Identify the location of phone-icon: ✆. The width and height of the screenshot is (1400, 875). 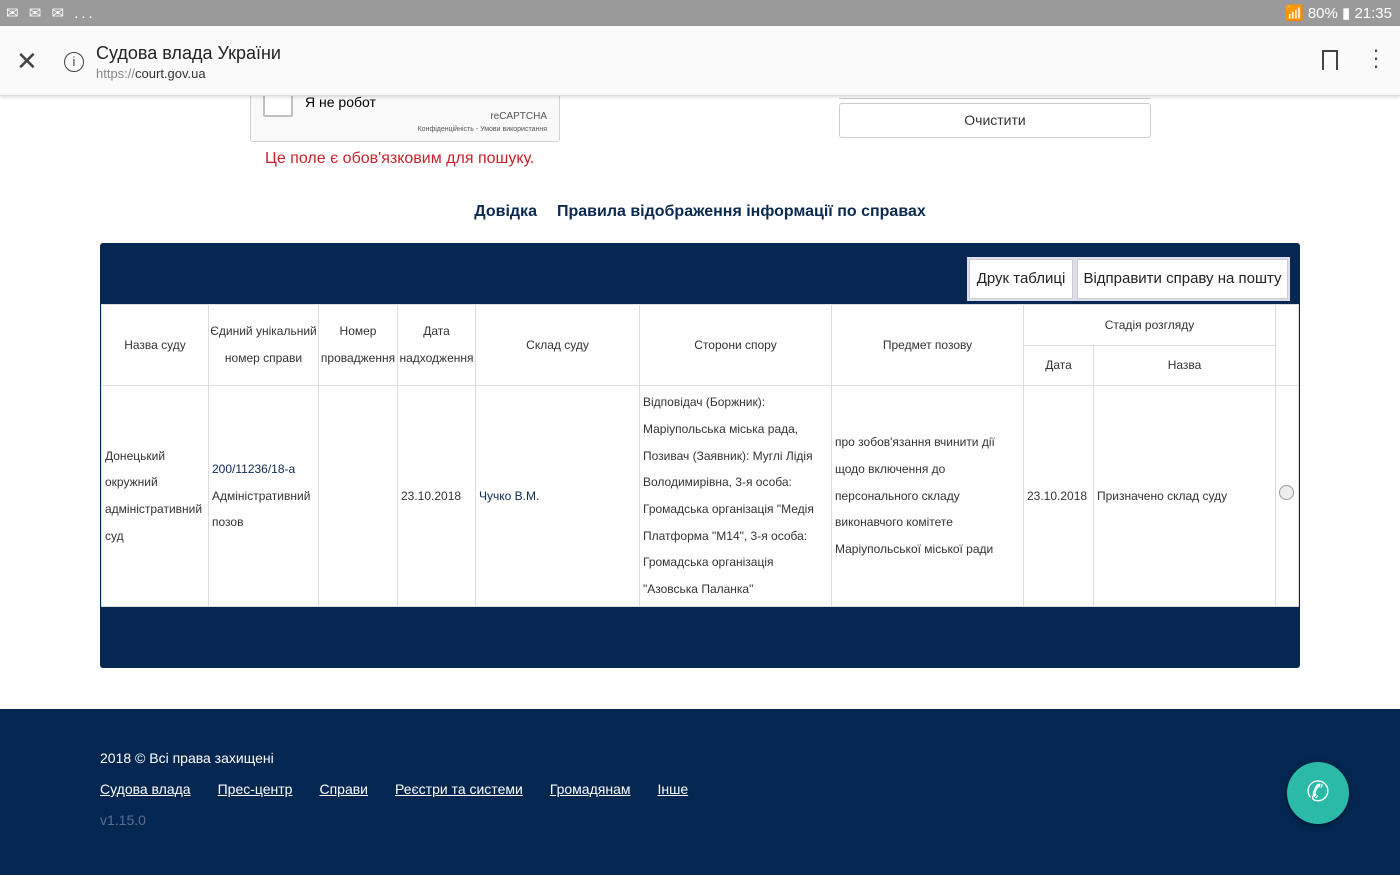
(1318, 791).